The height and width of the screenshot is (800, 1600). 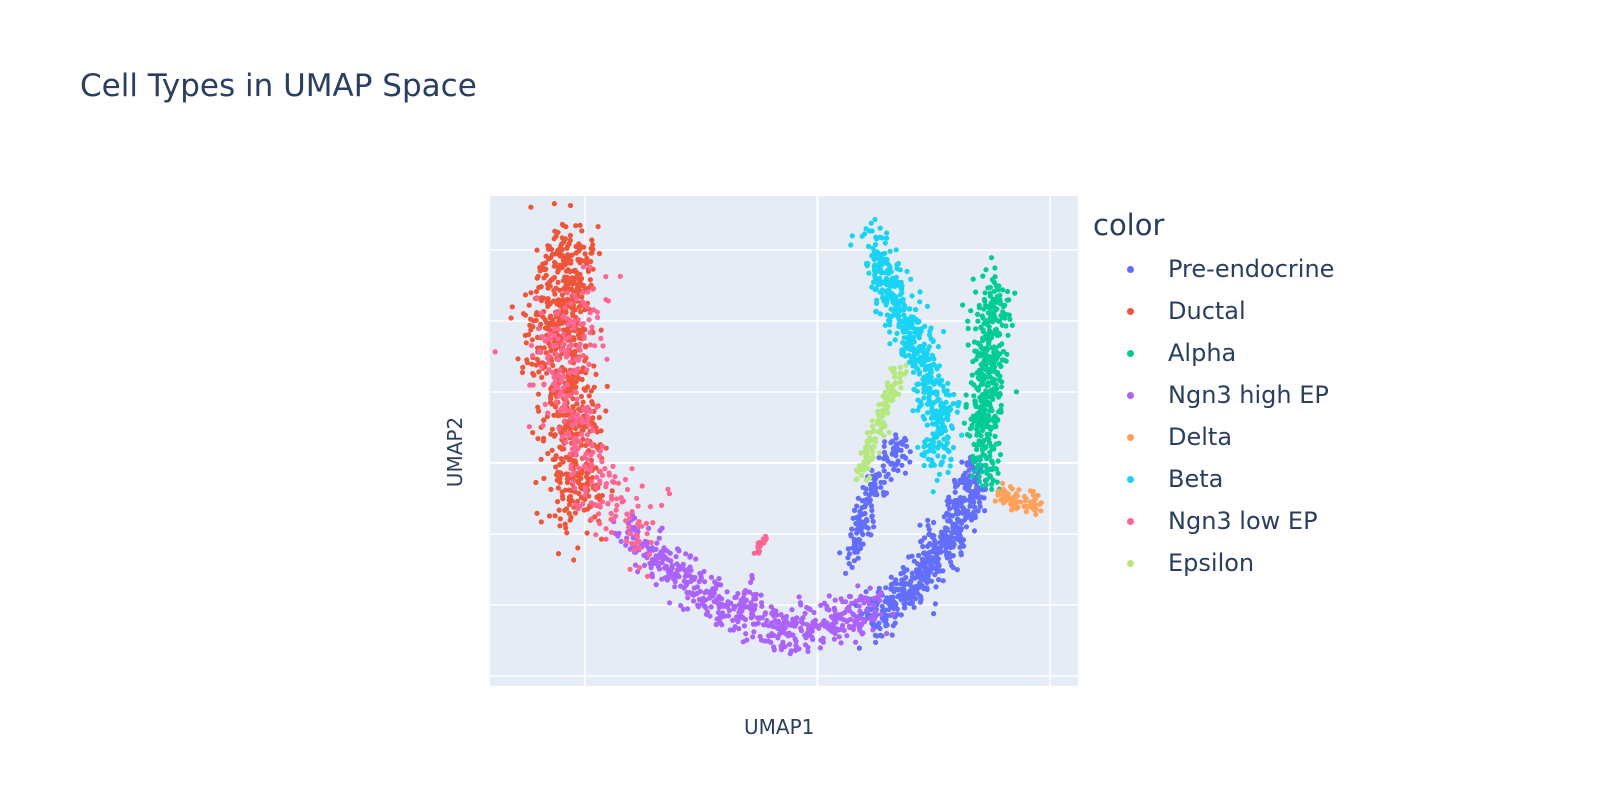 What do you see at coordinates (1213, 521) in the screenshot?
I see `legend-item-ngn3-low-ep: Ngn3 low EP` at bounding box center [1213, 521].